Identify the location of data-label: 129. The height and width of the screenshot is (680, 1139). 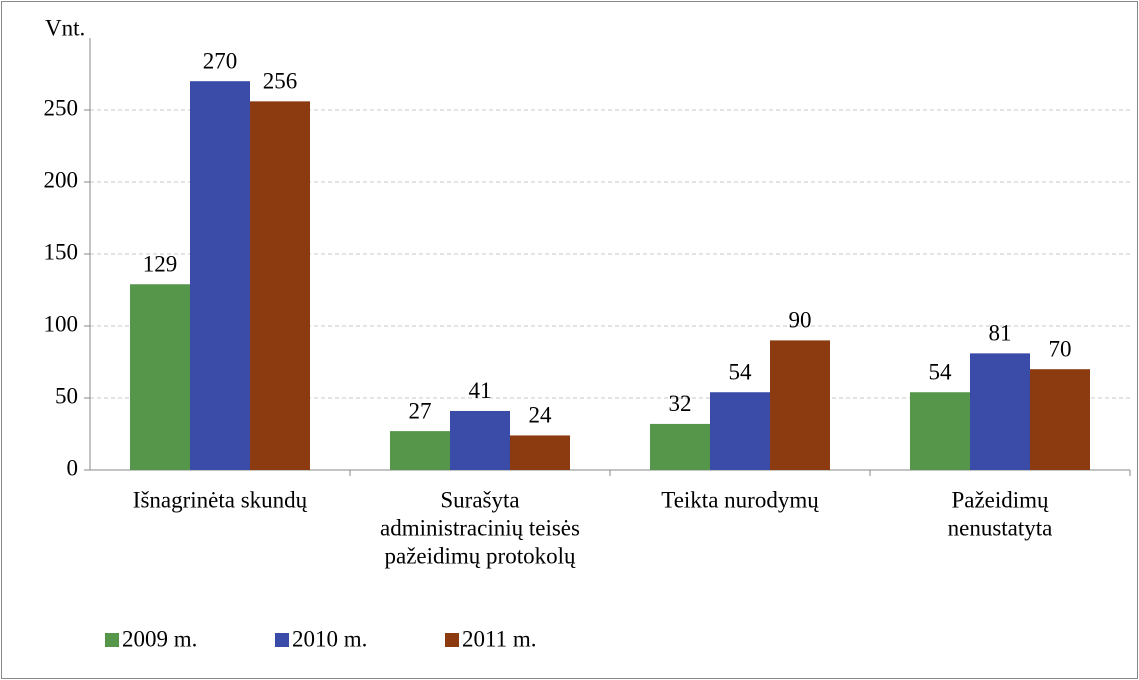
(160, 264).